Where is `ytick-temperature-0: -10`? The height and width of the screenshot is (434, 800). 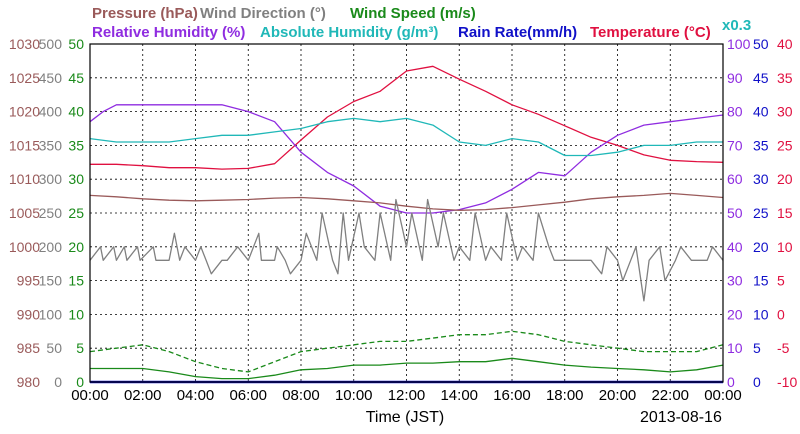
ytick-temperature-0: -10 is located at coordinates (787, 382).